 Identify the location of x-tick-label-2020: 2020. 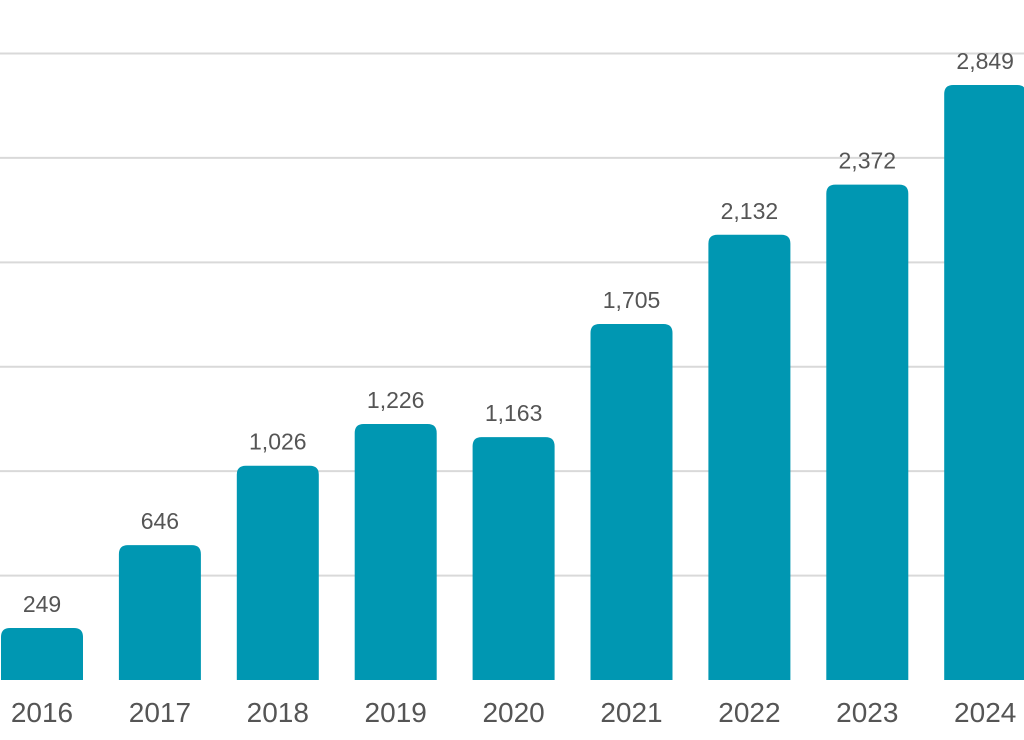
(513, 712).